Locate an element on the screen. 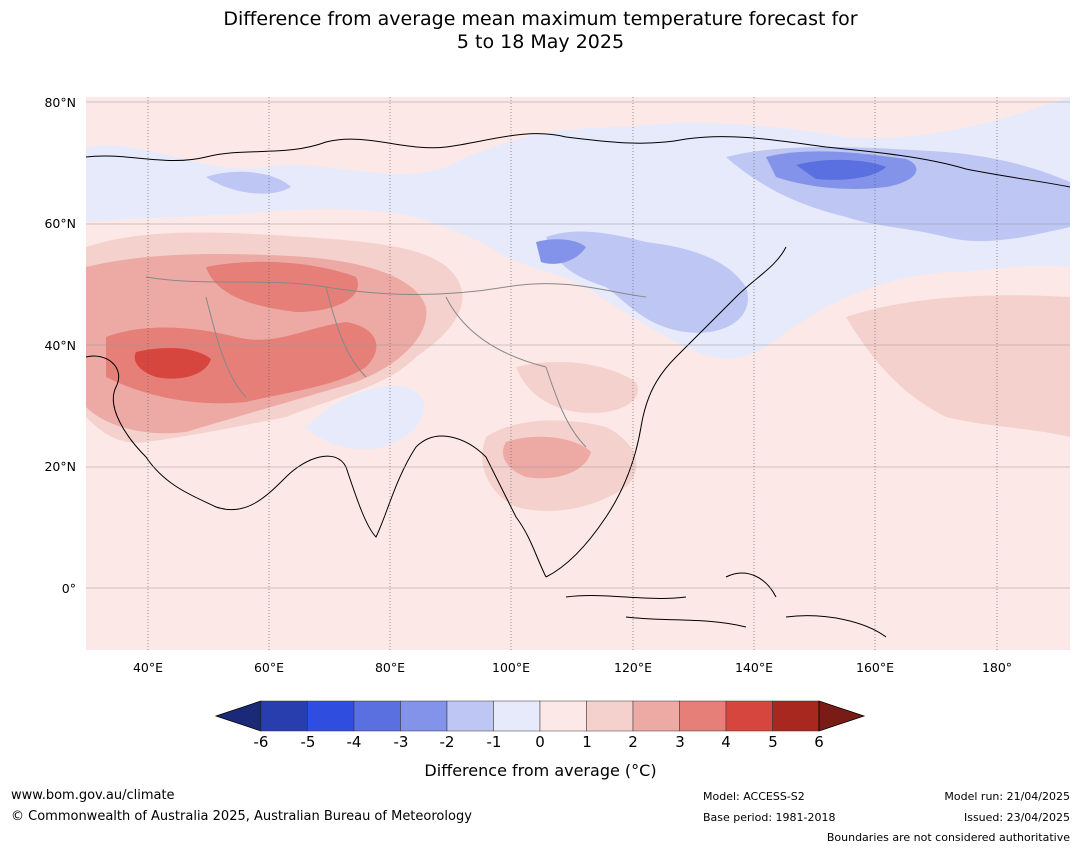 The height and width of the screenshot is (850, 1081). anomaly-neg2-neg1-region-west is located at coordinates (248, 182).